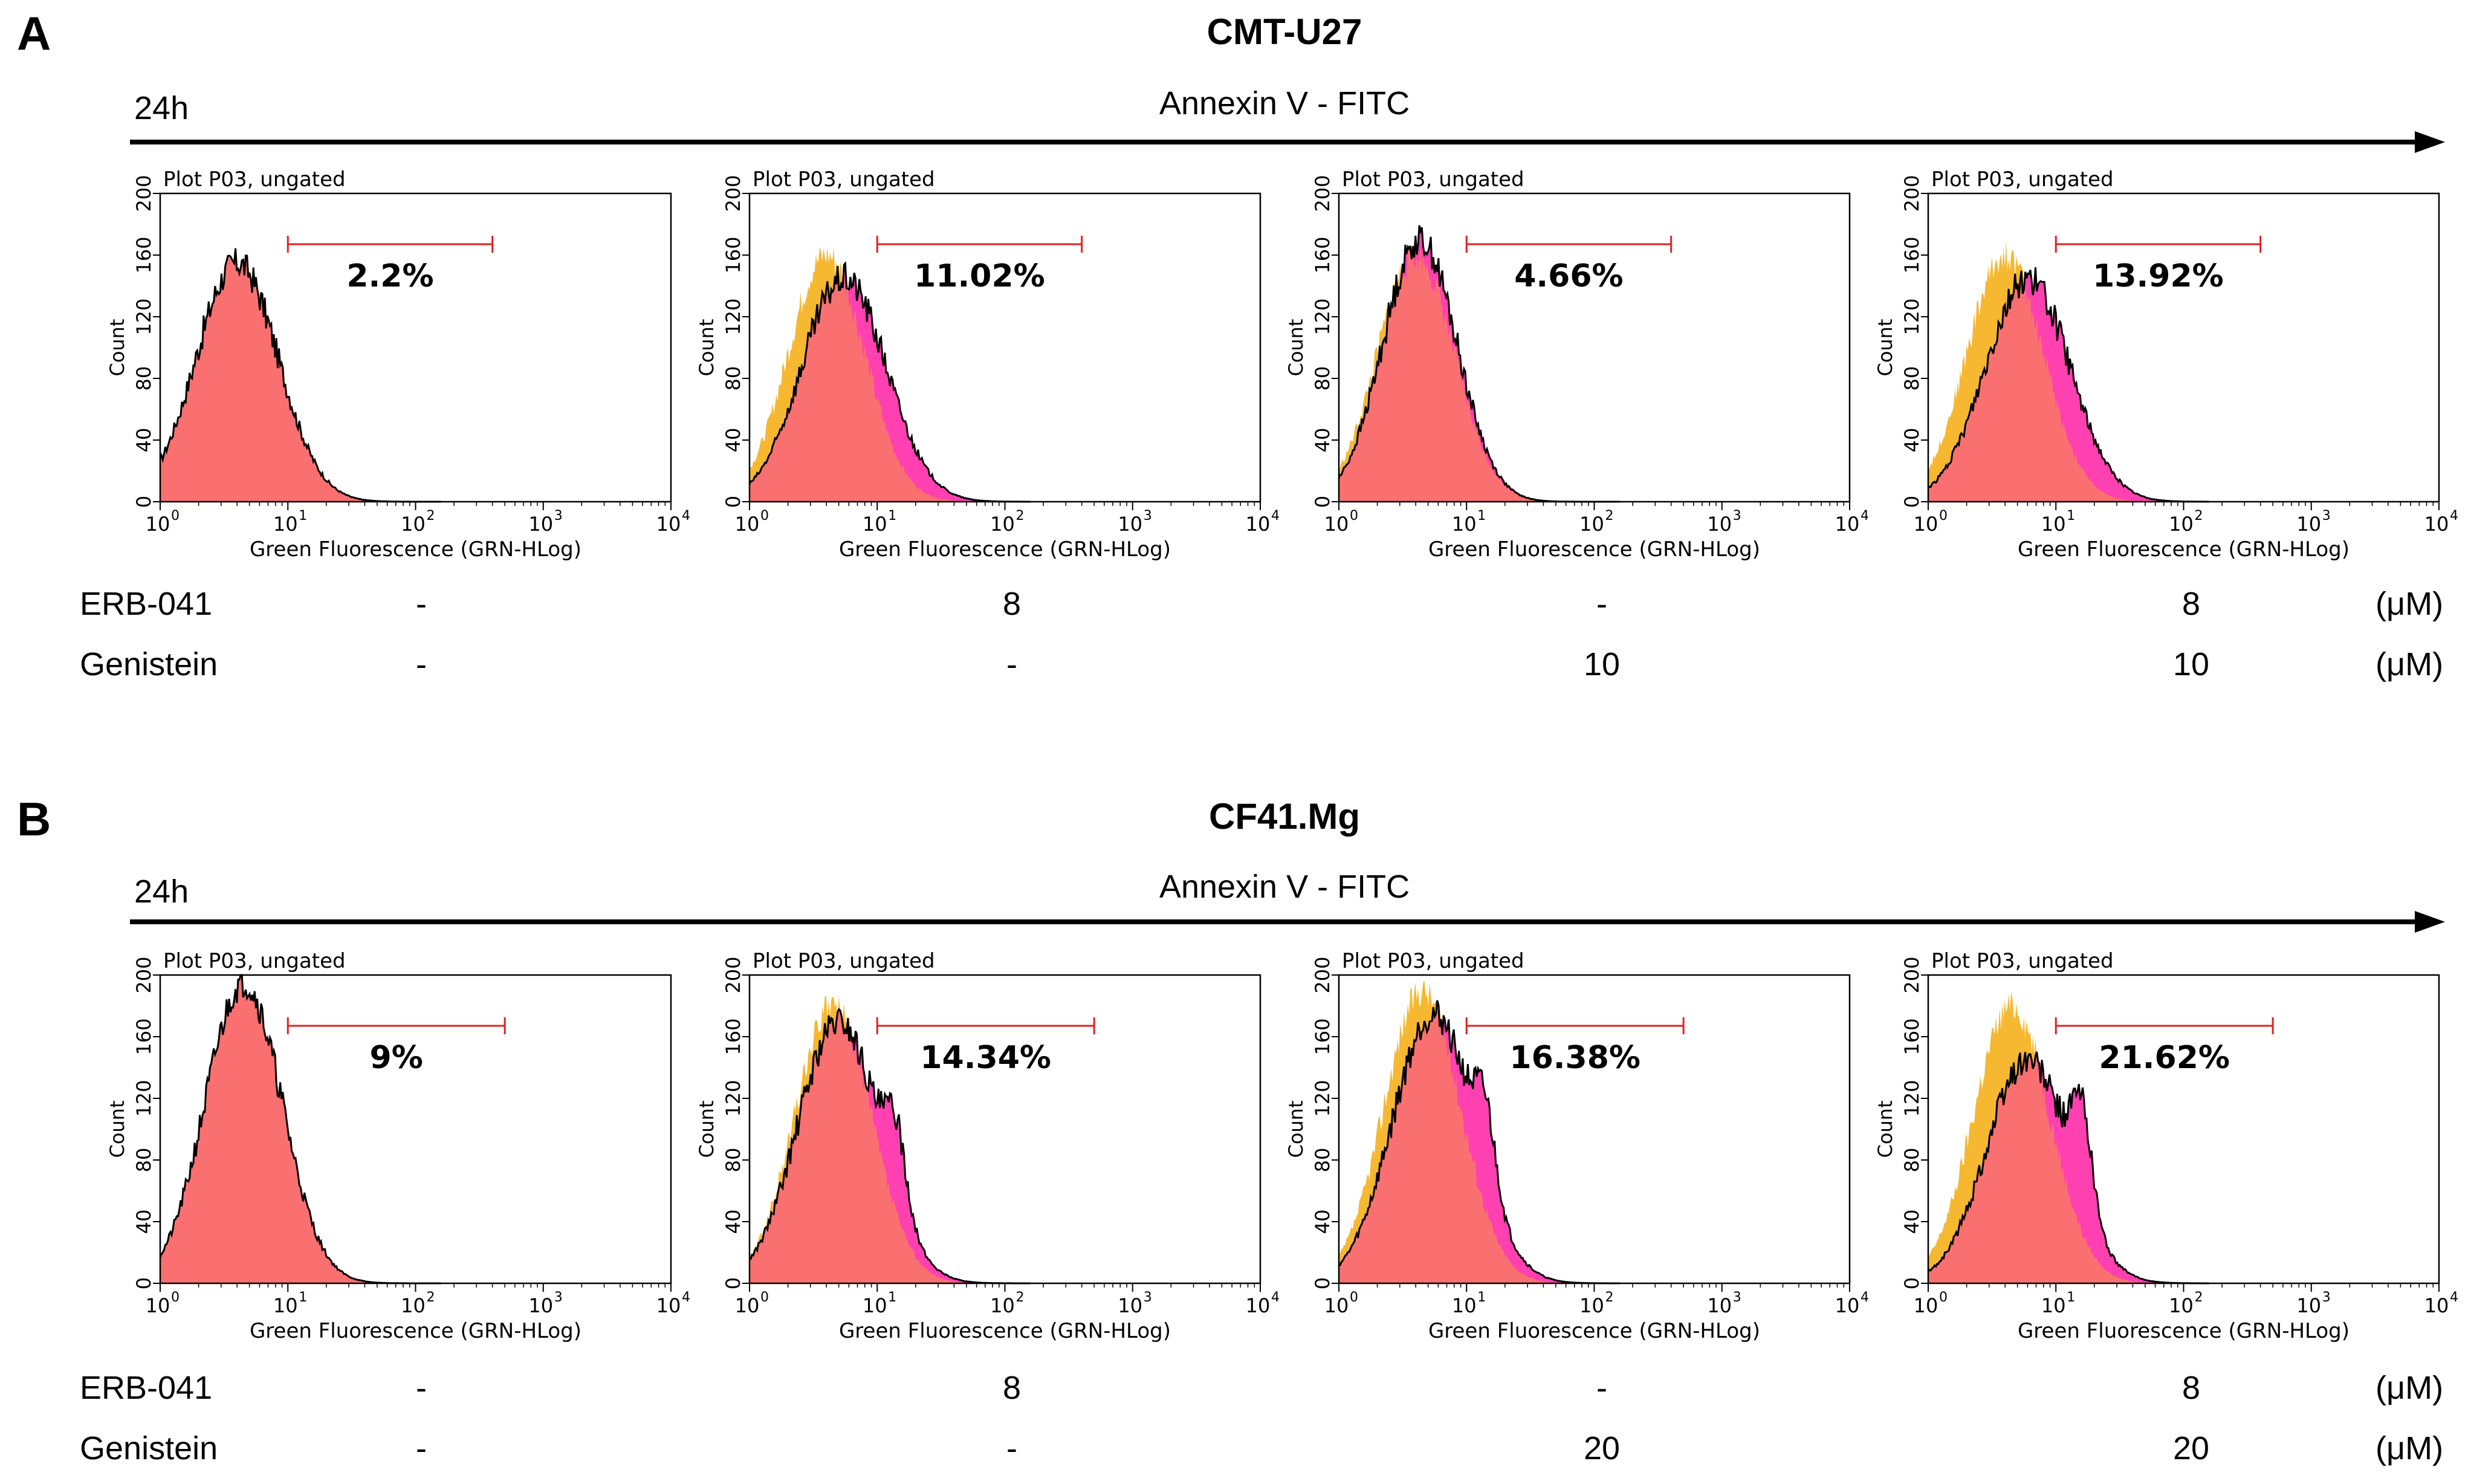 This screenshot has width=2471, height=1484. What do you see at coordinates (1284, 816) in the screenshot?
I see `panel-b-title: CF41.Mg` at bounding box center [1284, 816].